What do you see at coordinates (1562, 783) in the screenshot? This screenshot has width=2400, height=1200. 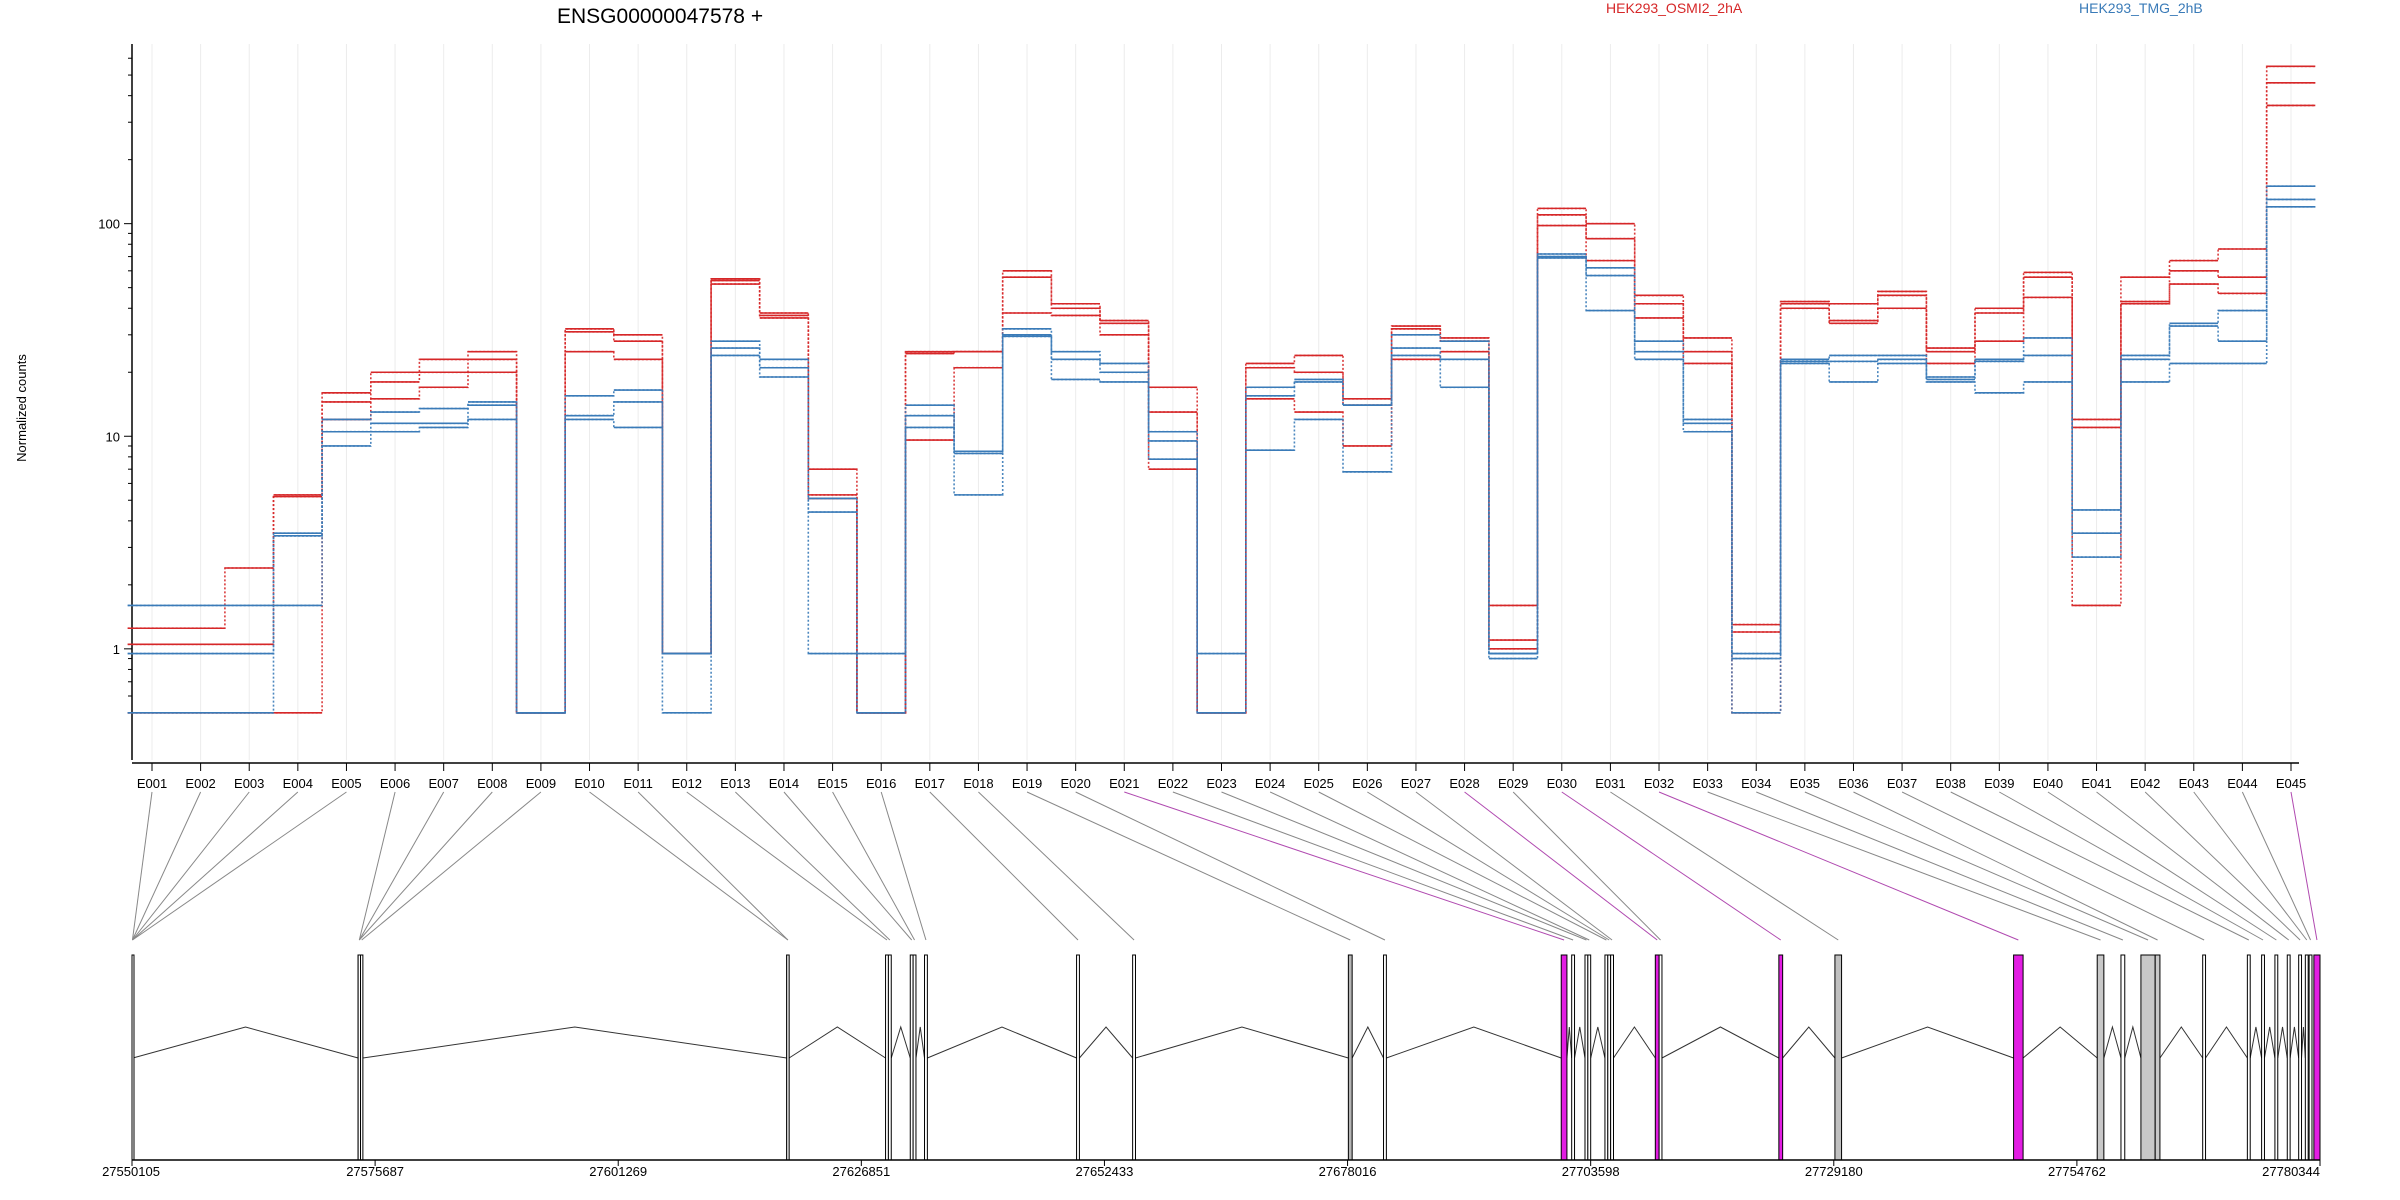 I see `exon-label-e030: E030` at bounding box center [1562, 783].